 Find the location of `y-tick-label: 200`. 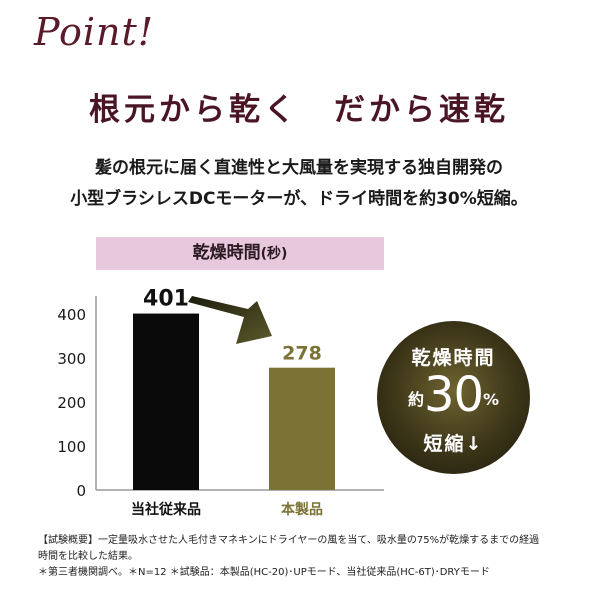

y-tick-label: 200 is located at coordinates (71, 403).